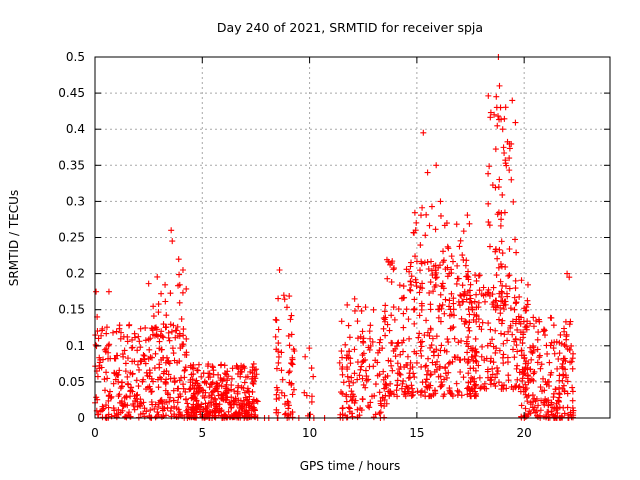 The image size is (640, 480). What do you see at coordinates (71, 238) in the screenshot?
I see `y-tick-label: 0.25` at bounding box center [71, 238].